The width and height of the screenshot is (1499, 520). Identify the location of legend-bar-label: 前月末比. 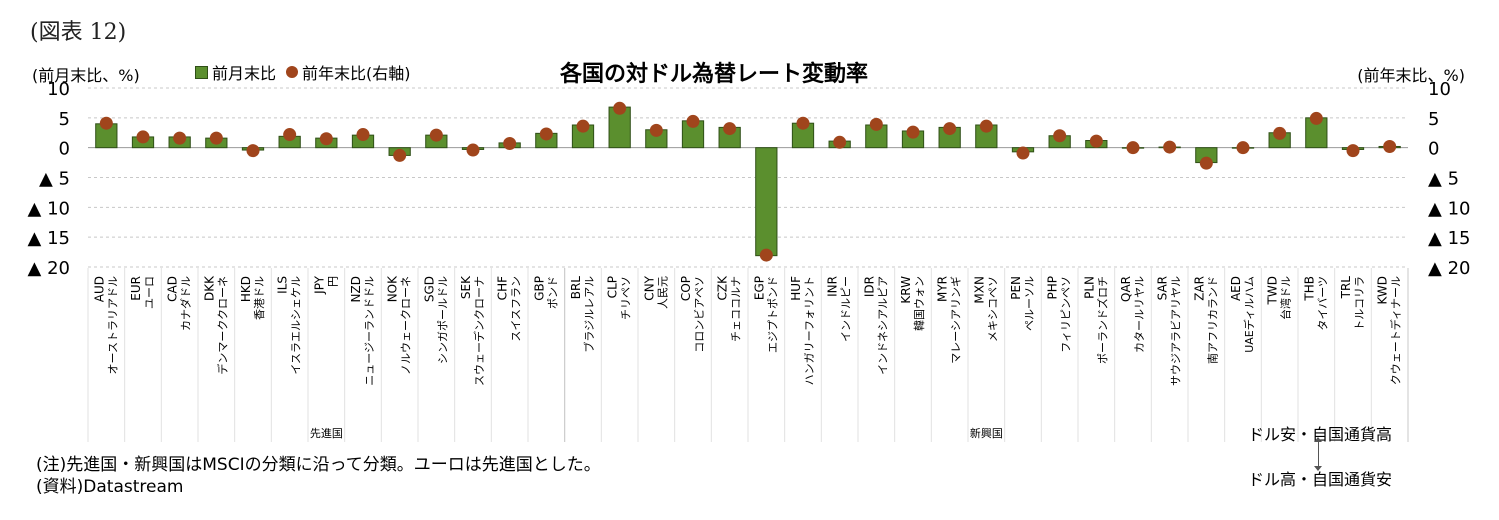
(244, 73).